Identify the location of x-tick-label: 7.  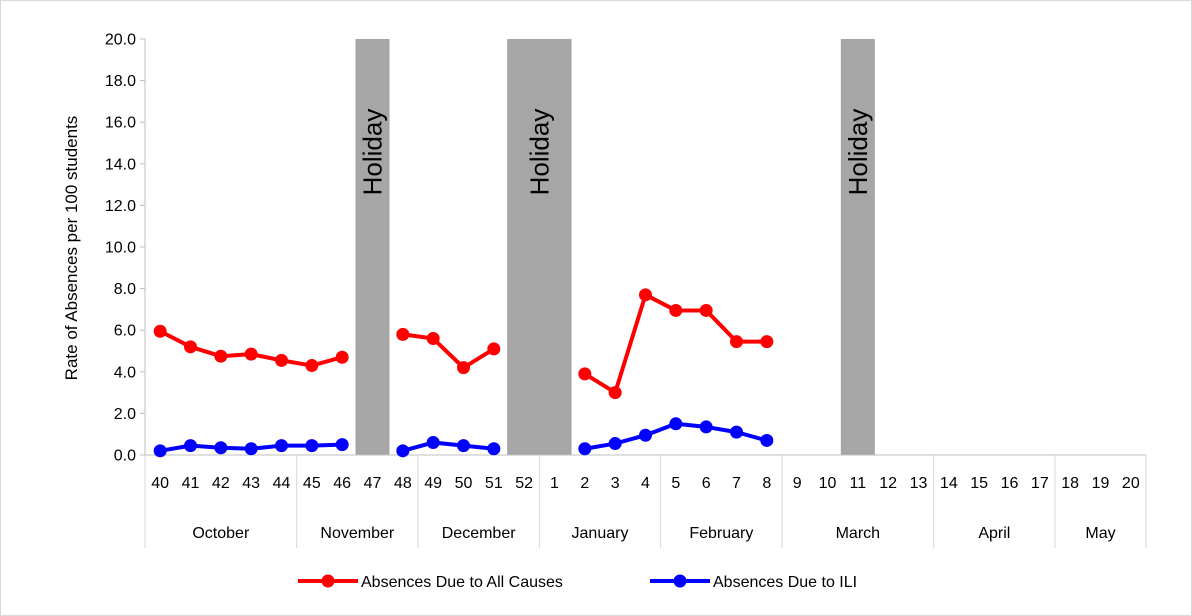
(736, 483).